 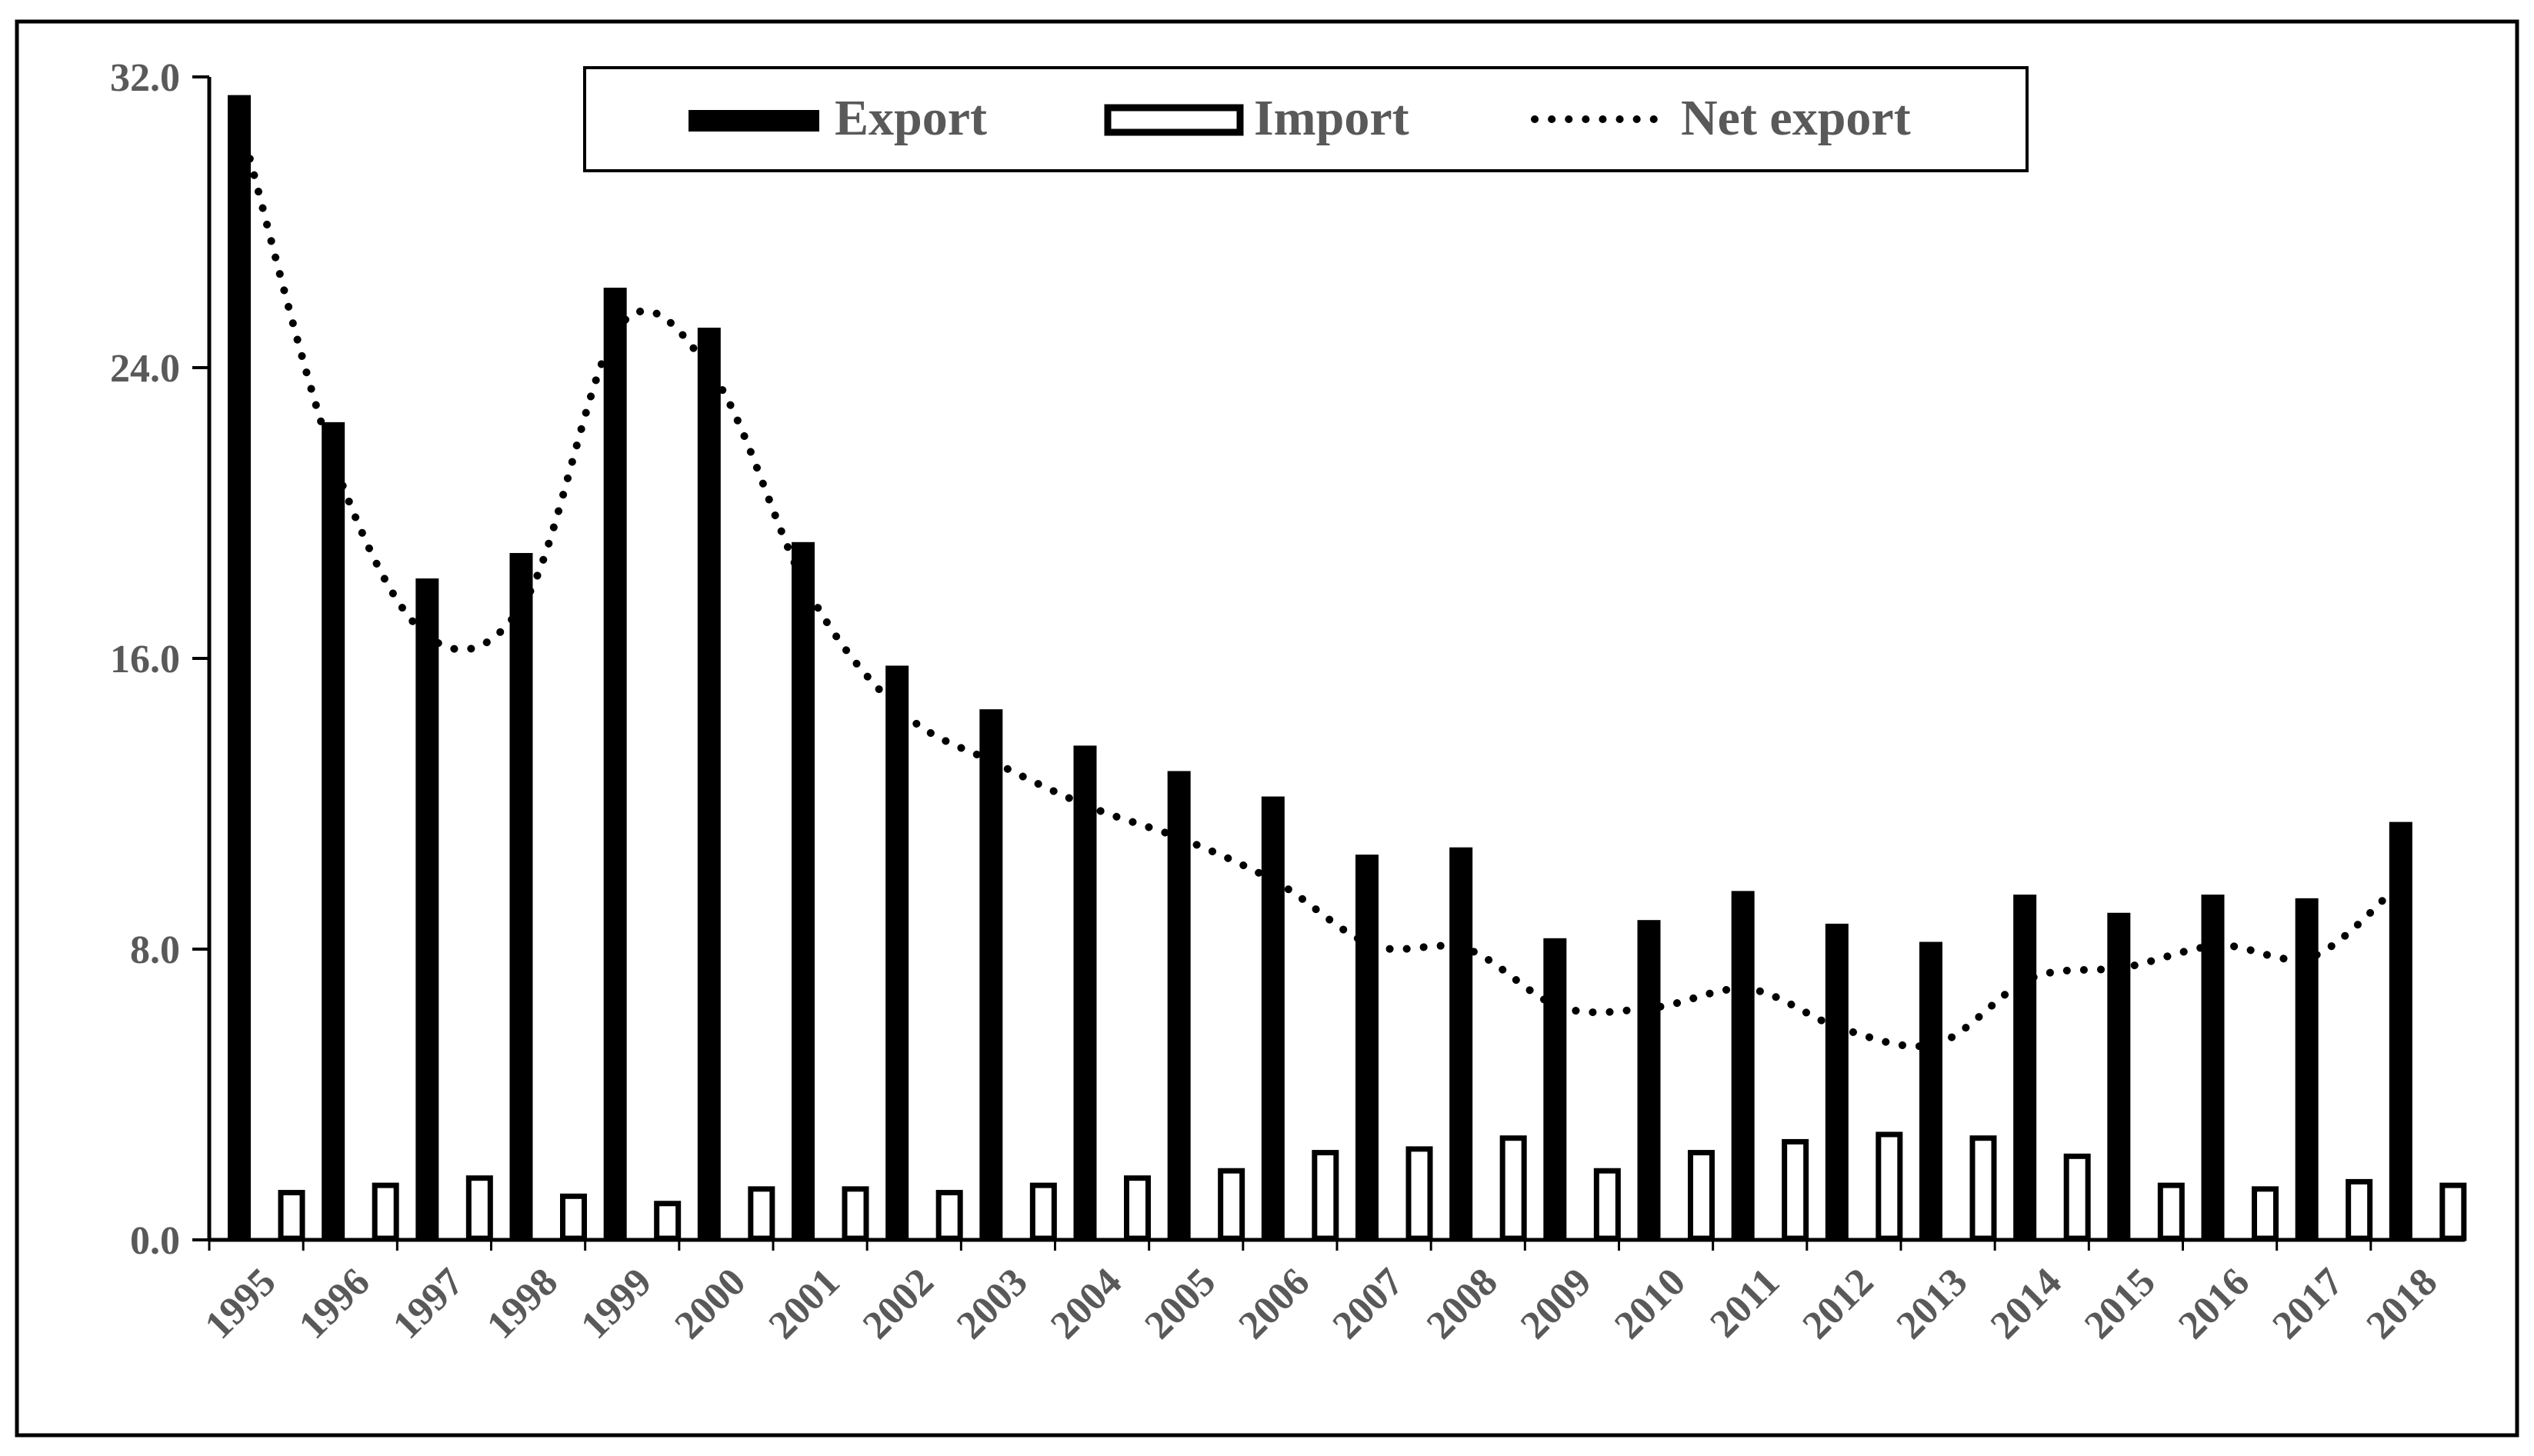 I want to click on legend-swatch-export, so click(x=754, y=121).